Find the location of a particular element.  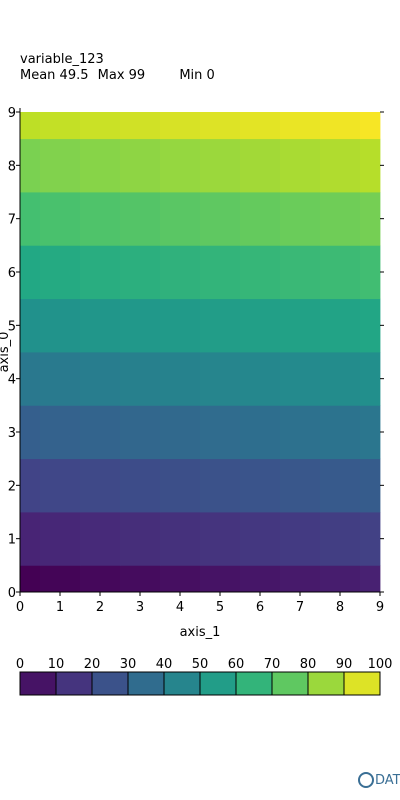

x-tick-label: 7 is located at coordinates (300, 607).